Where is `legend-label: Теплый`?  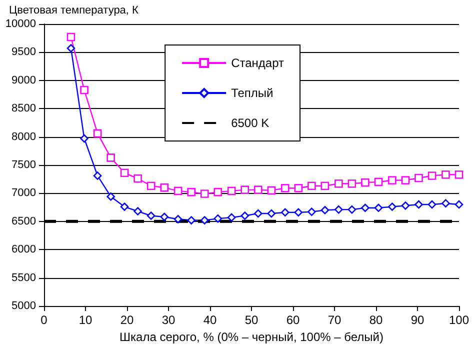 legend-label: Теплый is located at coordinates (252, 93).